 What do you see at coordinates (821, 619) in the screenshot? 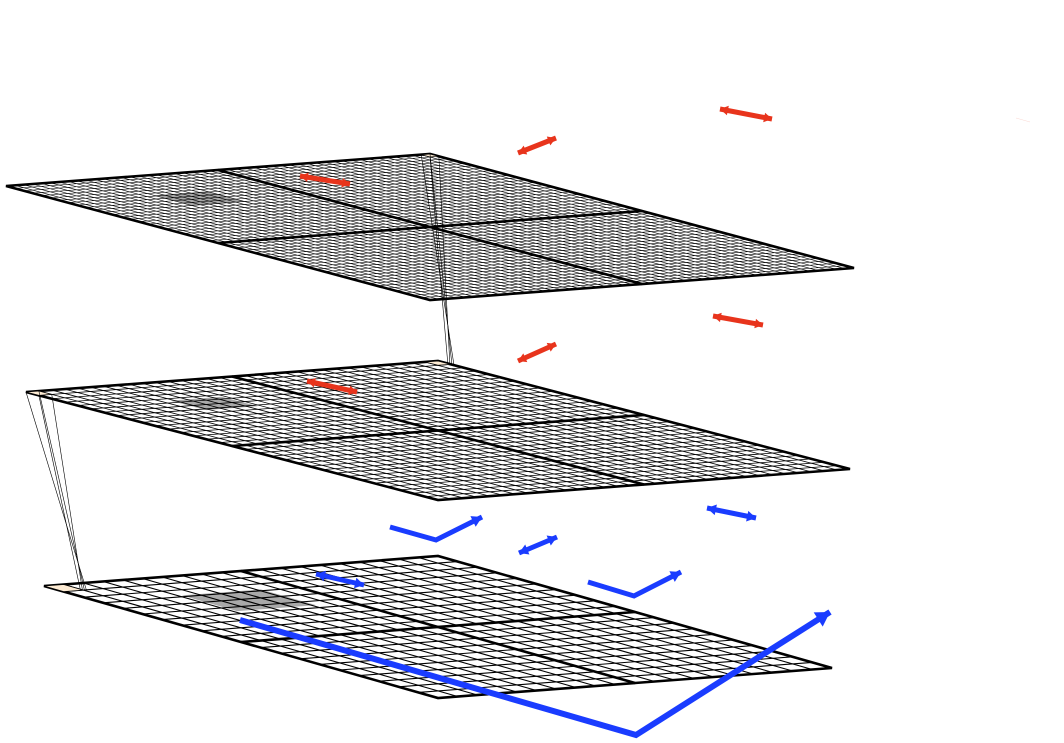
I see `blue-long-arrow-head` at bounding box center [821, 619].